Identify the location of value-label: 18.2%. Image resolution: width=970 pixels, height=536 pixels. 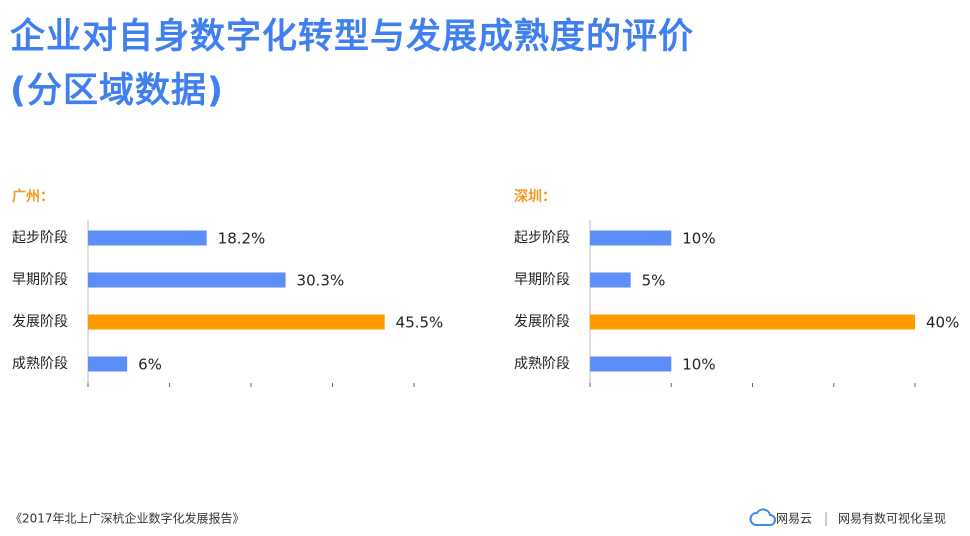
(242, 239).